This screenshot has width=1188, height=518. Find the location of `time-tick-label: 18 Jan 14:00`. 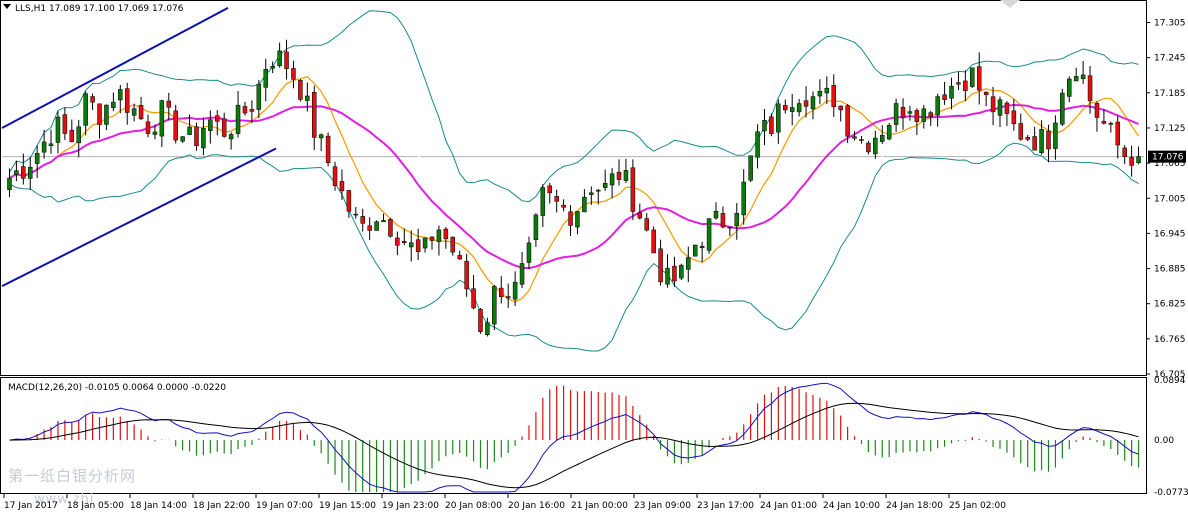

time-tick-label: 18 Jan 14:00 is located at coordinates (158, 506).